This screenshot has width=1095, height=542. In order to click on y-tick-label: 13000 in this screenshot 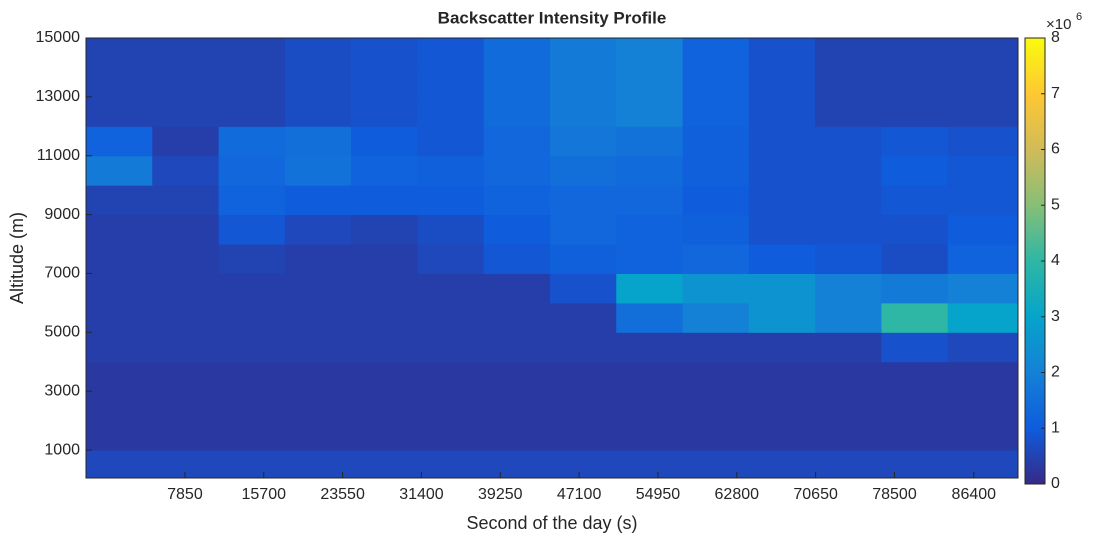, I will do `click(58, 96)`.